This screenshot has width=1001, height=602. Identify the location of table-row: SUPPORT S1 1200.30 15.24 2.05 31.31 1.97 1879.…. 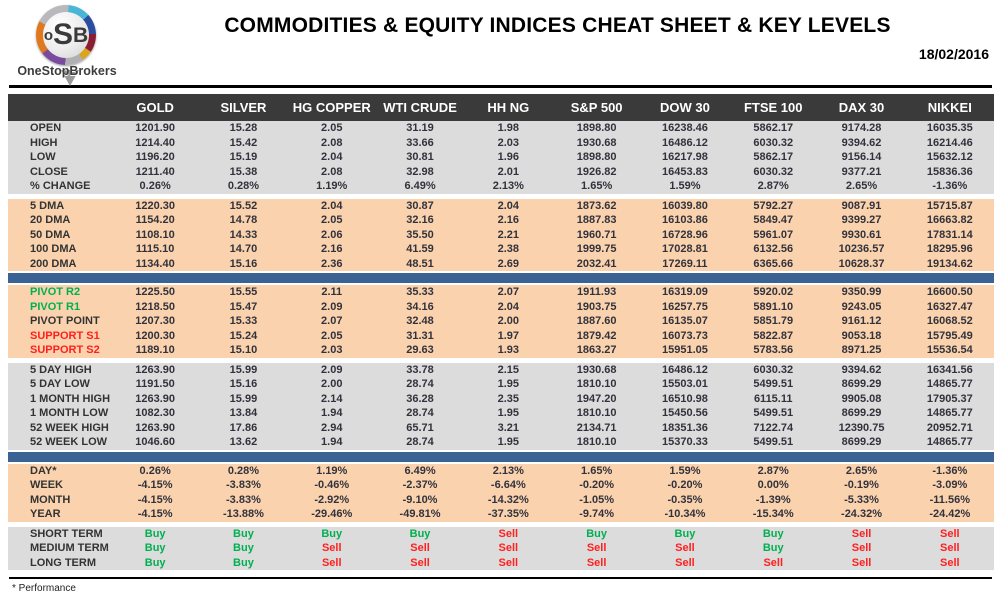
(501, 335).